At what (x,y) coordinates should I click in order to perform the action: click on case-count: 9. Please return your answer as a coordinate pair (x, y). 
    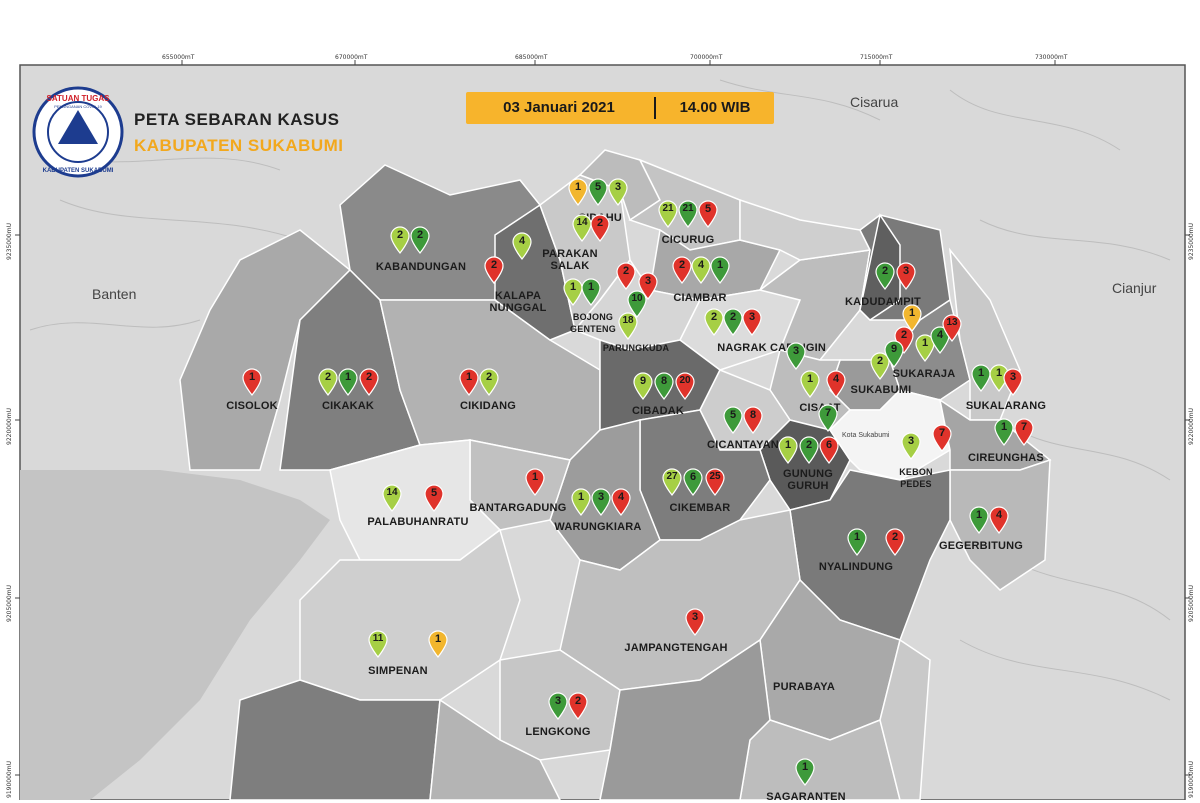
    Looking at the image, I should click on (894, 349).